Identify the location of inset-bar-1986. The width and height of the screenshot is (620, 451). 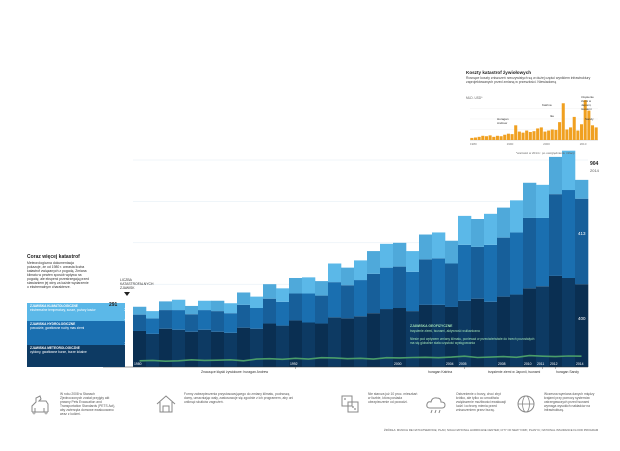
(494, 138).